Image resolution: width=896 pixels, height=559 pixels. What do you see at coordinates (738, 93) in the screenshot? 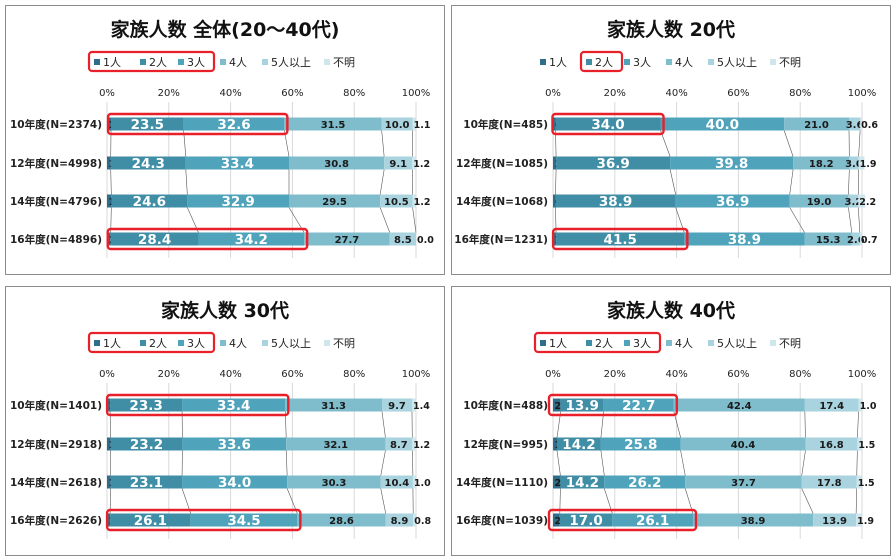
I see `x-tick-label: 60%` at bounding box center [738, 93].